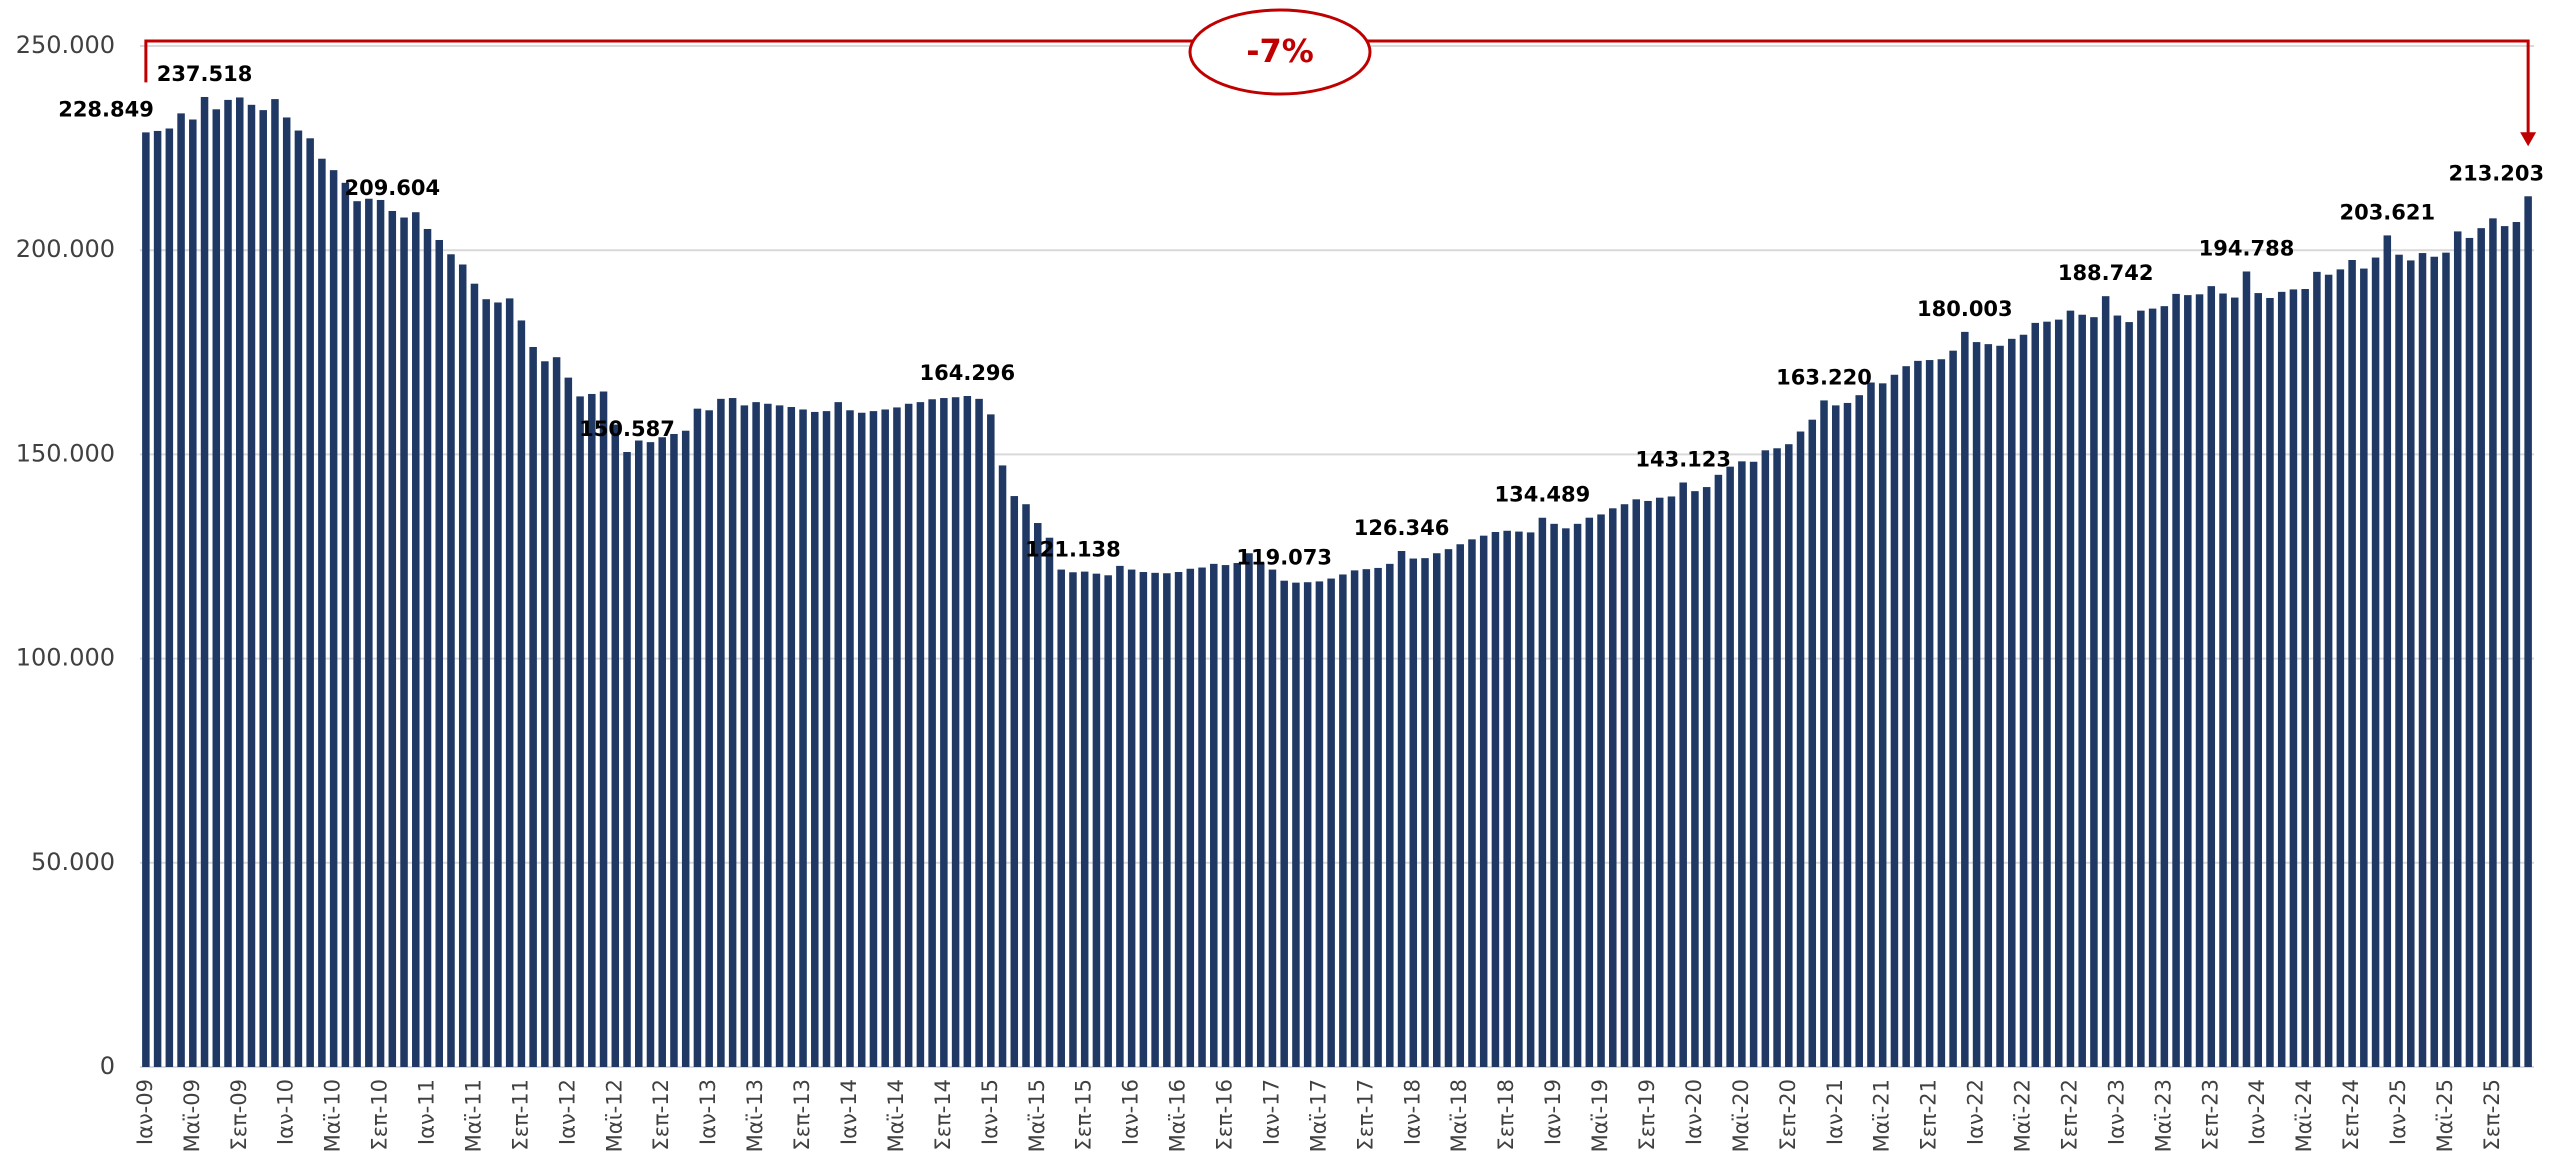  What do you see at coordinates (65, 453) in the screenshot?
I see `y-tick-label: 150.000` at bounding box center [65, 453].